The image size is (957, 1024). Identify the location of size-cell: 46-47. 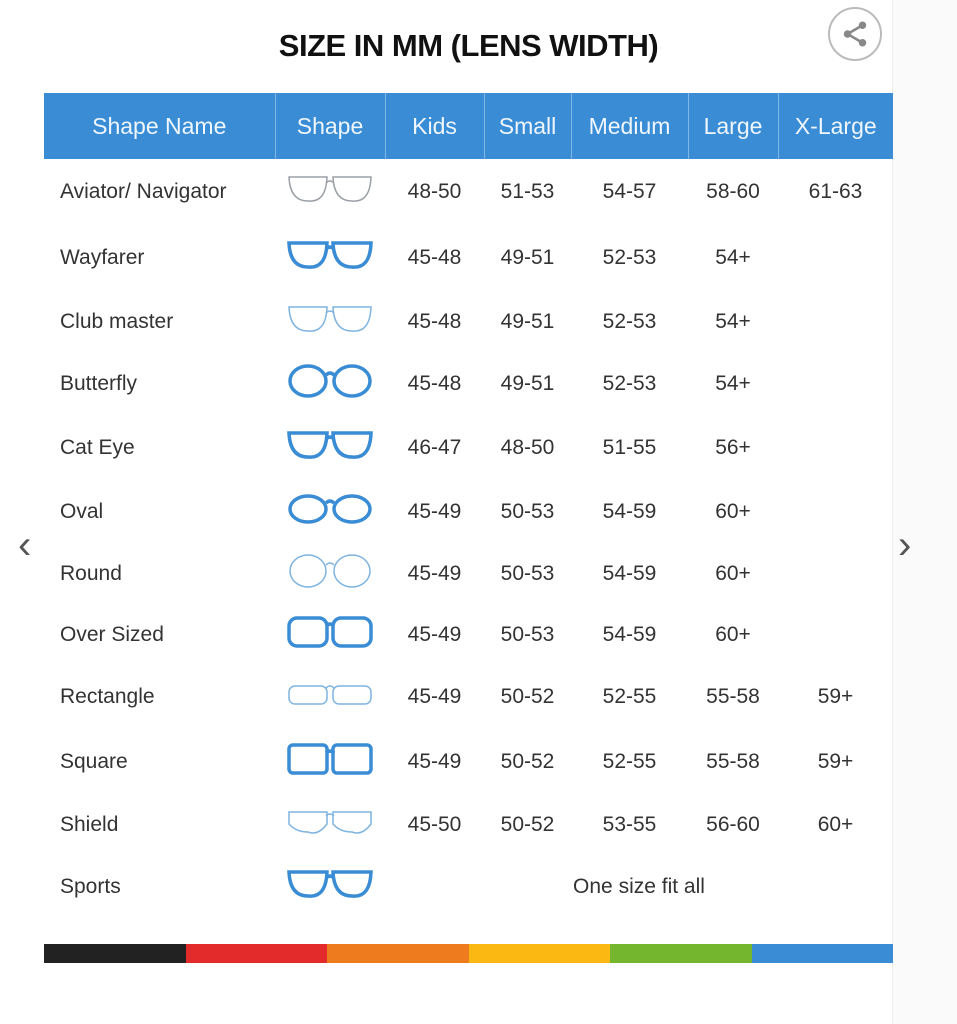
(434, 447).